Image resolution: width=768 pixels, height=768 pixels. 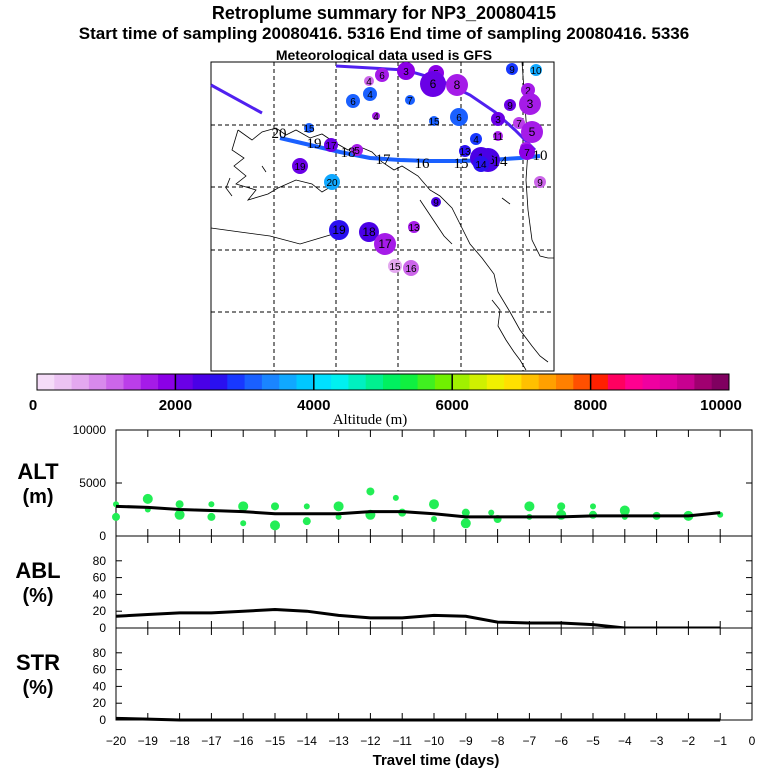 I want to click on map-dot: 16, so click(x=411, y=268).